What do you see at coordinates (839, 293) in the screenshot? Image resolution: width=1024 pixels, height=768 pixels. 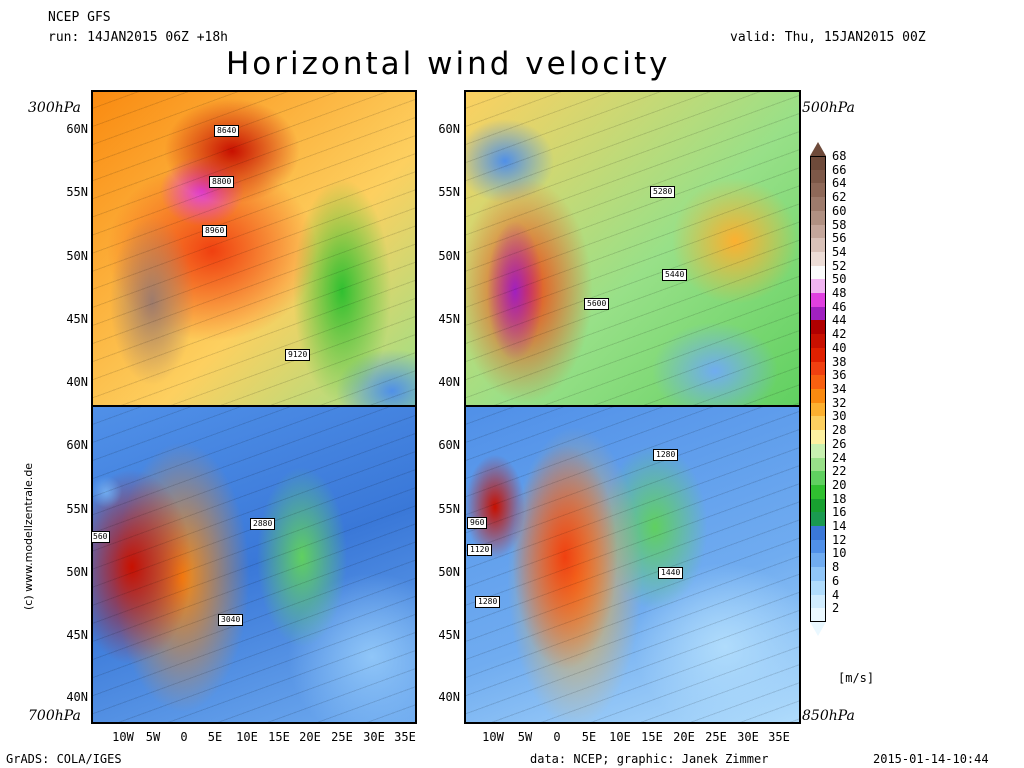 I see `legend-value: 48` at bounding box center [839, 293].